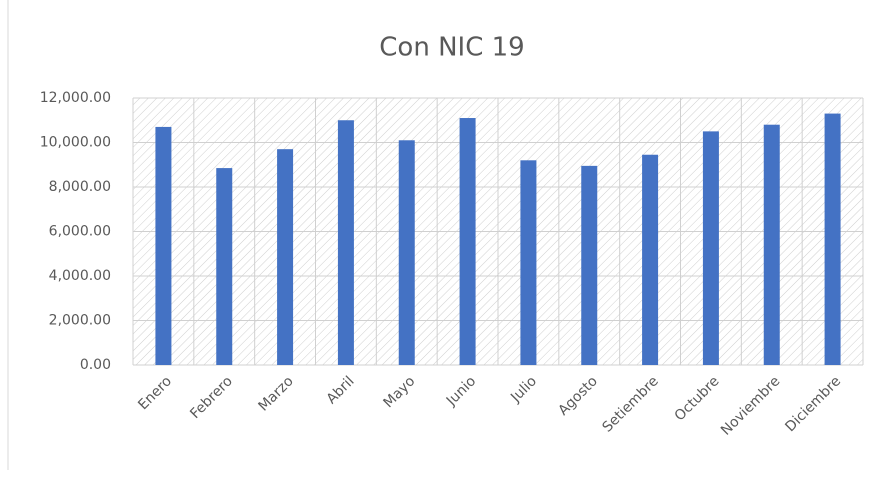 This screenshot has height=478, width=881. Describe the element at coordinates (80, 232) in the screenshot. I see `y-tick-label: 6,000.00` at that location.